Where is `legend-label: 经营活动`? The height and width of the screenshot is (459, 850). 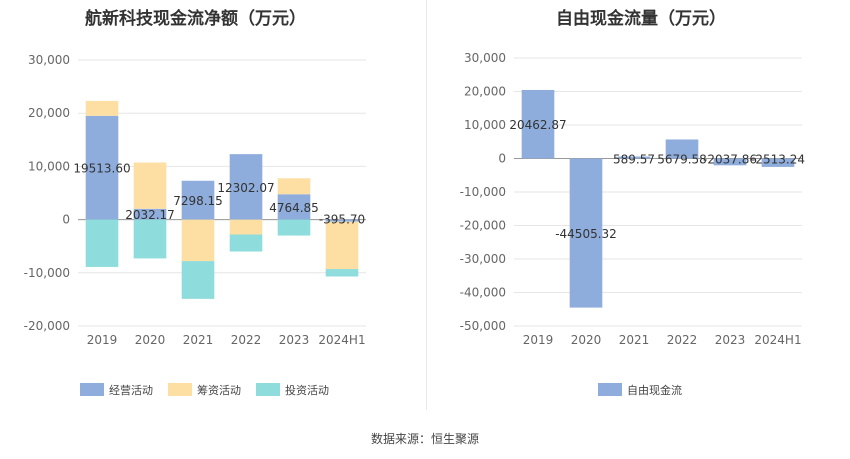 legend-label: 经营活动 is located at coordinates (131, 390).